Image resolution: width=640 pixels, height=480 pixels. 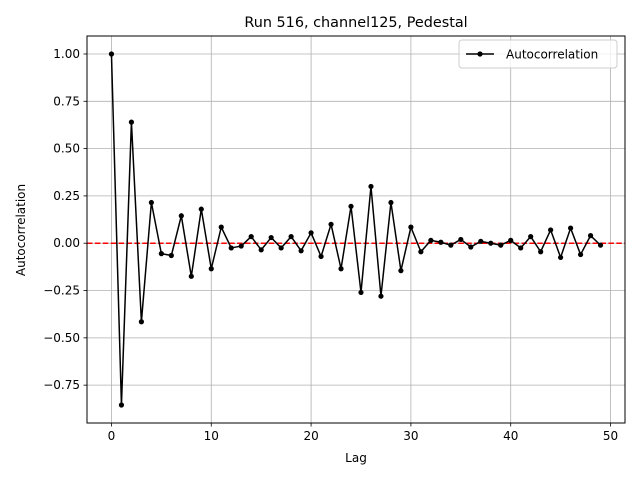 What do you see at coordinates (610, 436) in the screenshot?
I see `x-tick-label: 50` at bounding box center [610, 436].